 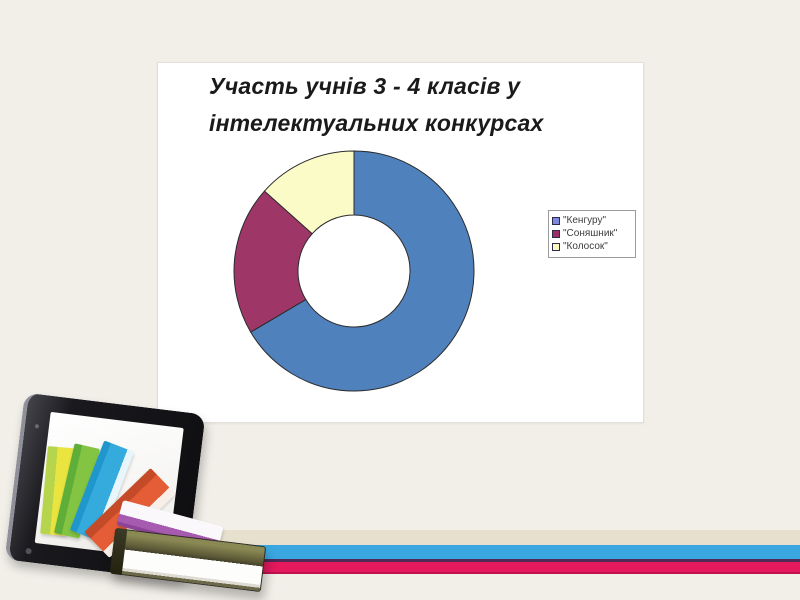 I want to click on ribbon-stripe-tan, so click(x=501, y=537).